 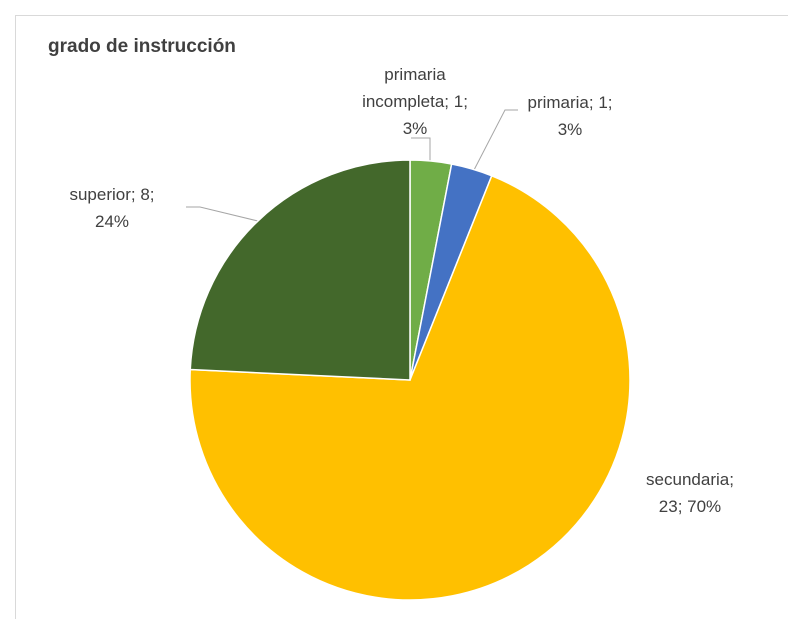 I want to click on data-label-line: 23; 70%, so click(x=690, y=506).